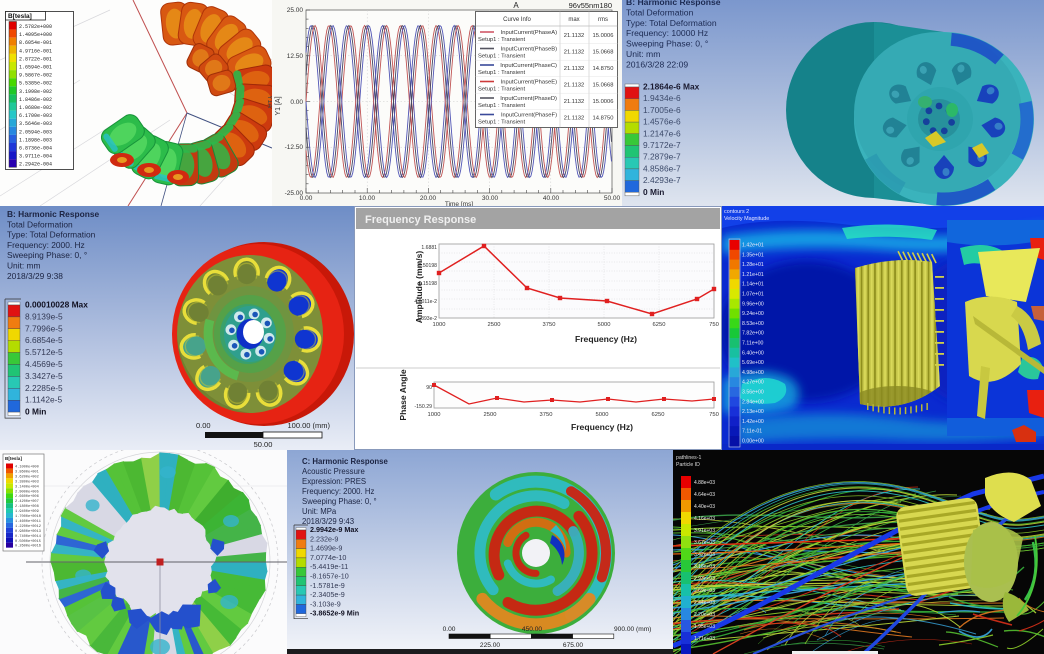 The image size is (1044, 654). Describe the element at coordinates (27, 487) in the screenshot. I see `svg-text: 3.1400e+004` at that location.